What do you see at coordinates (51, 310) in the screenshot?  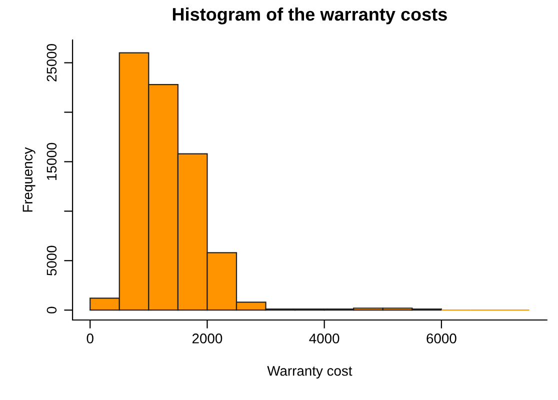 I see `y-tick-label: 0` at bounding box center [51, 310].